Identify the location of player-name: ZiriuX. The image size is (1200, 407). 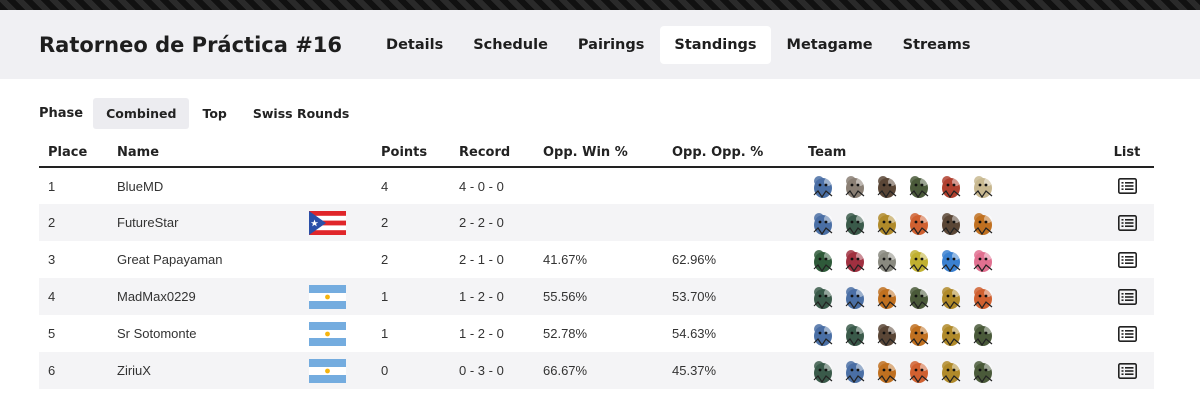
(204, 370).